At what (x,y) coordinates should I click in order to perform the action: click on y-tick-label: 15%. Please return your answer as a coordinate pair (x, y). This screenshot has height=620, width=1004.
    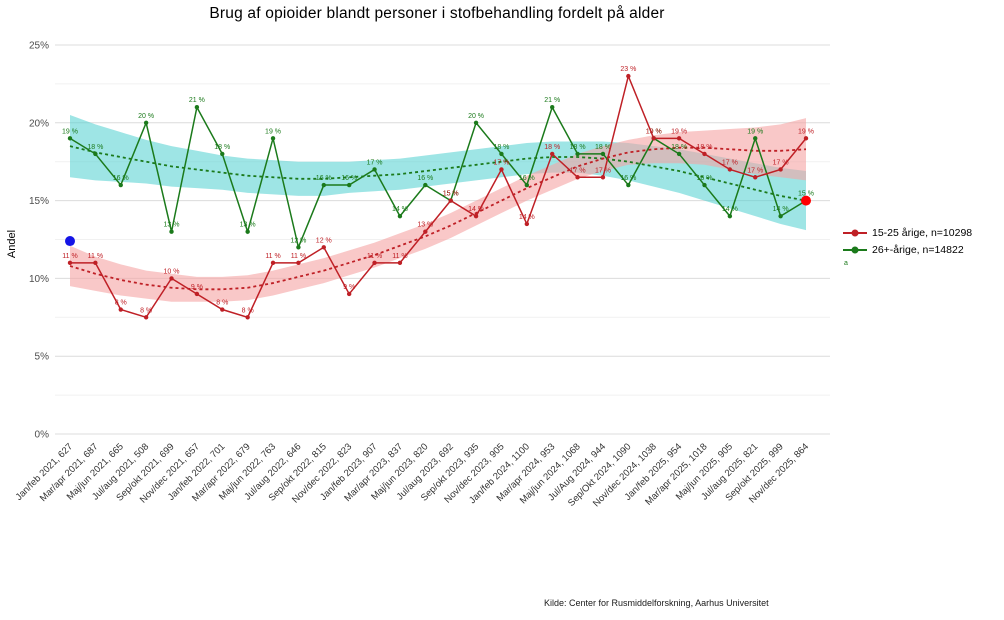
    Looking at the image, I should click on (39, 201).